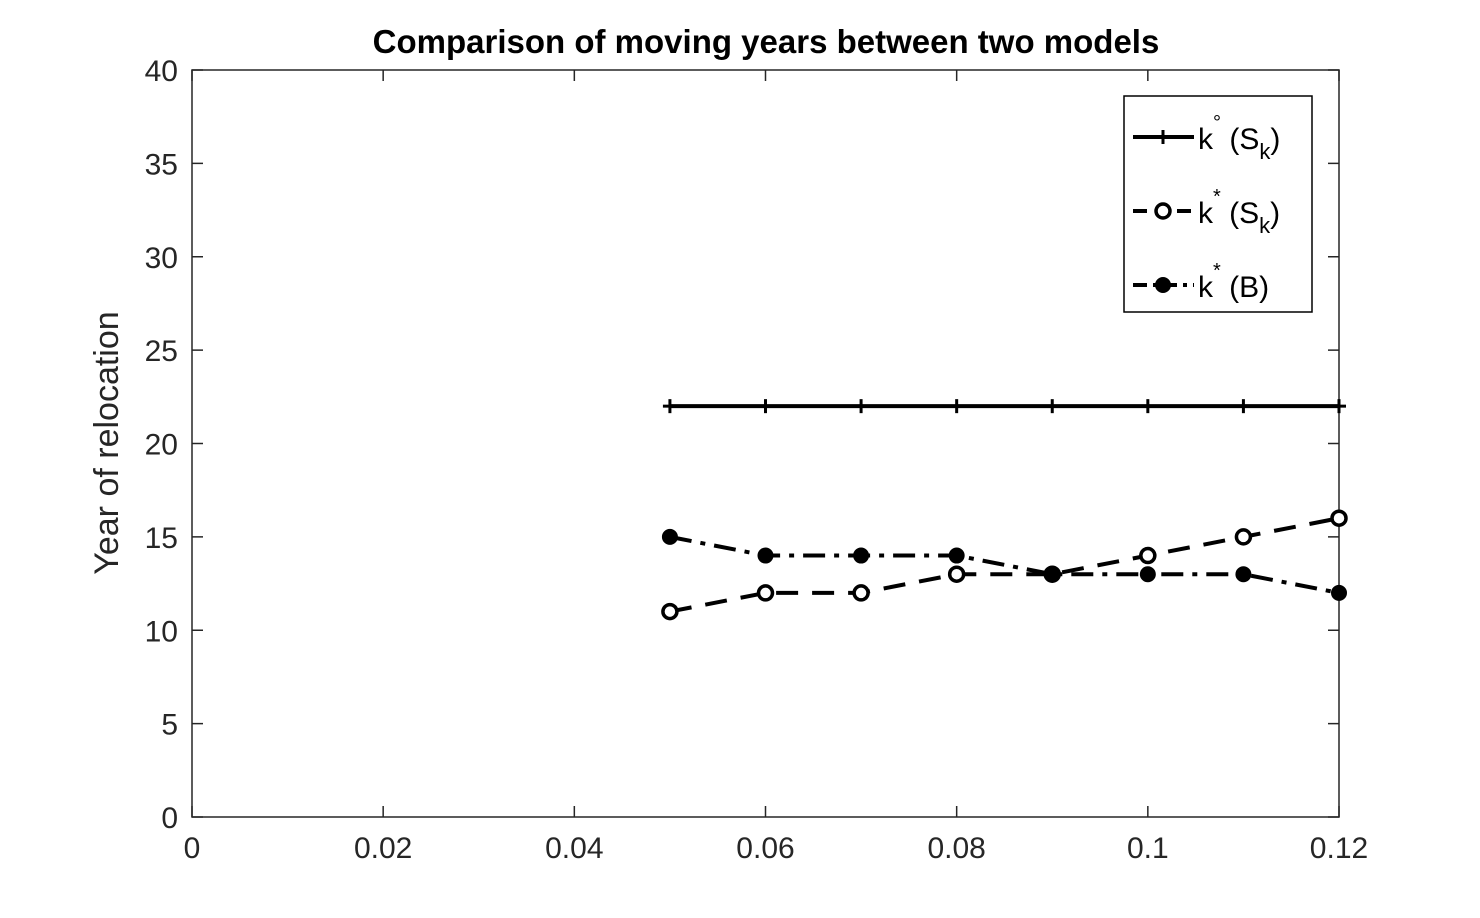  What do you see at coordinates (956, 848) in the screenshot?
I see `x-tick-label: 0.08` at bounding box center [956, 848].